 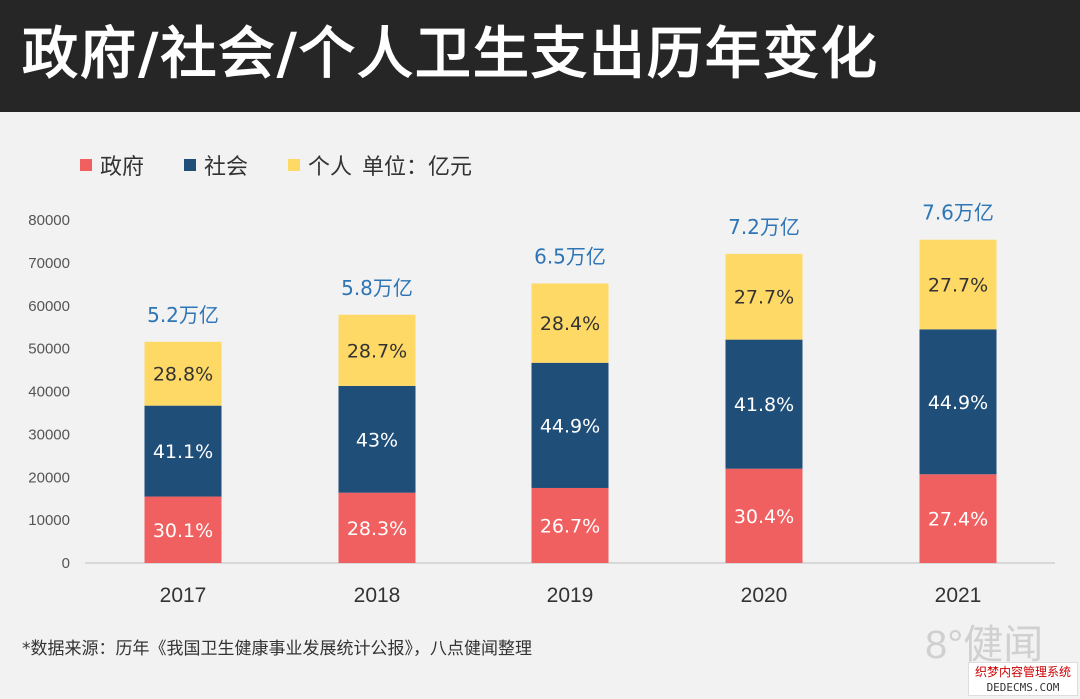 I want to click on data-label: 41.8%, so click(x=764, y=405).